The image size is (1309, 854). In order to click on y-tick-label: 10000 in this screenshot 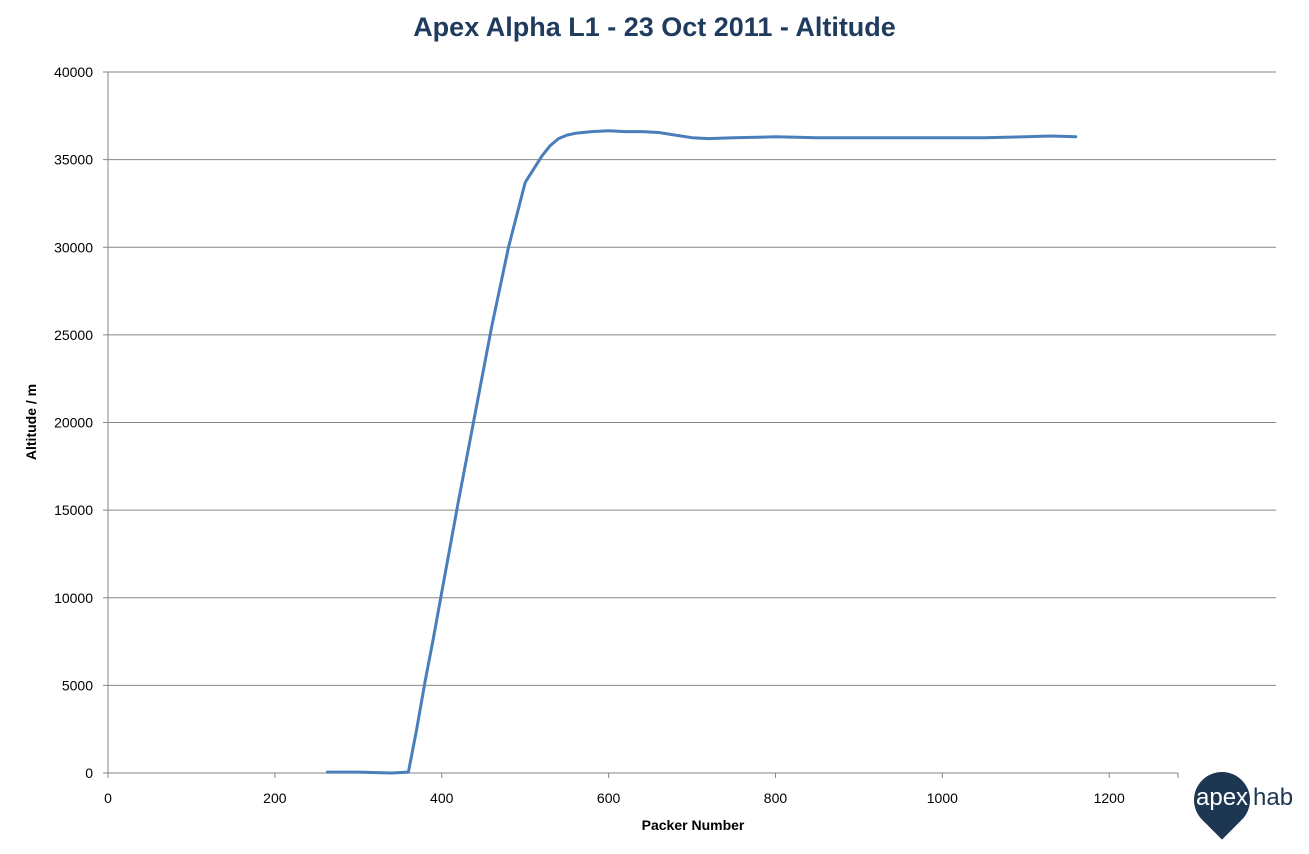, I will do `click(73, 598)`.